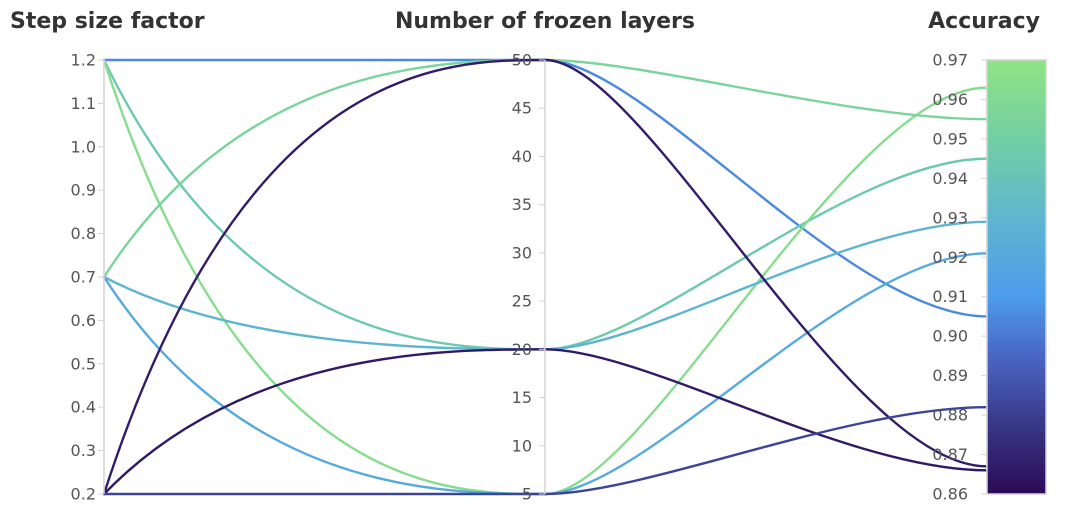 Image resolution: width=1066 pixels, height=518 pixels. I want to click on tick-label-frozen_layers-1: 10, so click(522, 445).